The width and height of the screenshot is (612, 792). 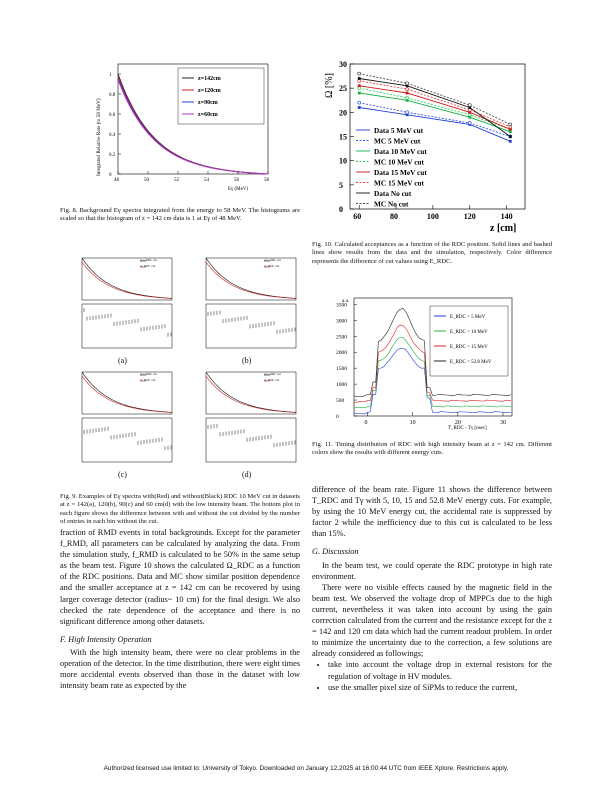 What do you see at coordinates (112, 155) in the screenshot?
I see `fig8-ytick-label-1: 0.2` at bounding box center [112, 155].